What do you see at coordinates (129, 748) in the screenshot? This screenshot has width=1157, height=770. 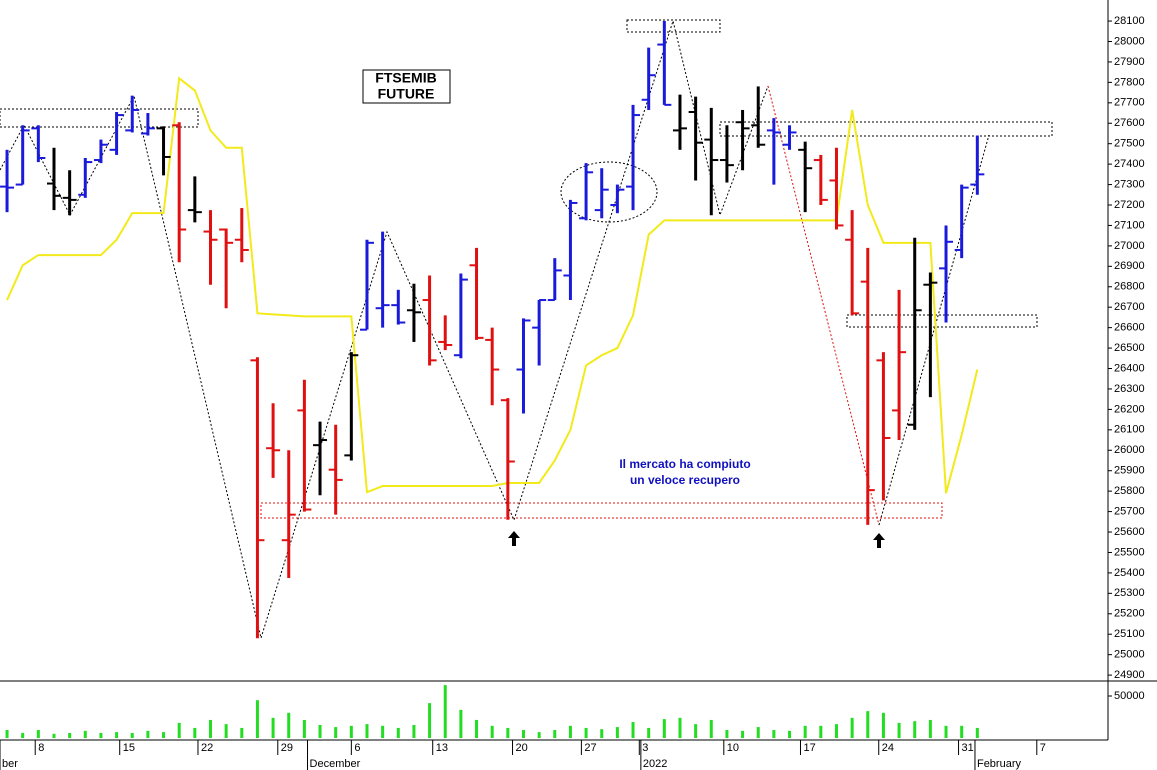 I see `x-tick-label: 15` at bounding box center [129, 748].